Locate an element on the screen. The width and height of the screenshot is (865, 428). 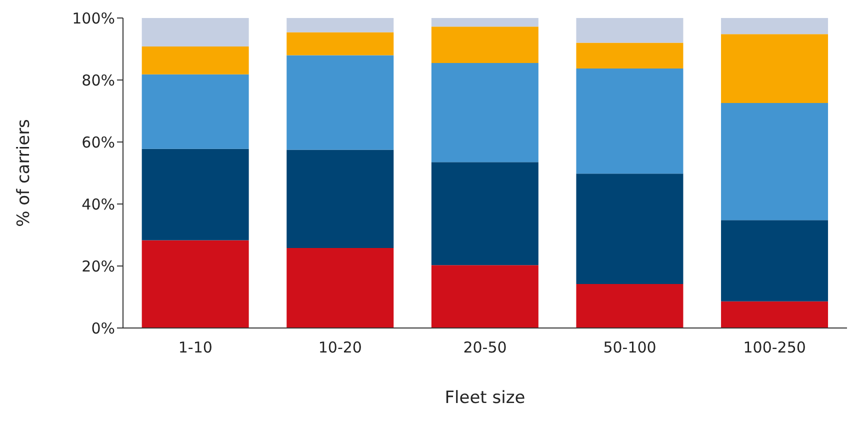
y-tick-label: 100% is located at coordinates (93, 18).